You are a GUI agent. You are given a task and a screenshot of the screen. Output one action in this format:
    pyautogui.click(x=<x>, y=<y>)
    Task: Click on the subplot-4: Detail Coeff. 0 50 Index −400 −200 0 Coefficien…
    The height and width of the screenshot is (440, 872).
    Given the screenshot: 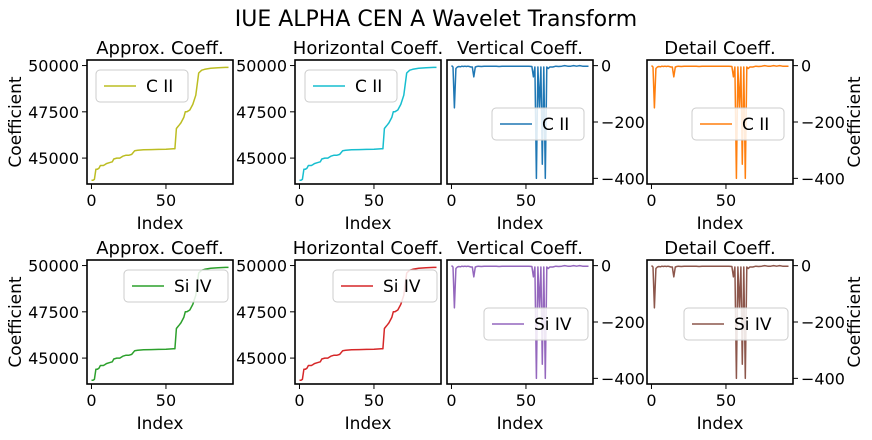 What is the action you would take?
    pyautogui.click(x=755, y=136)
    